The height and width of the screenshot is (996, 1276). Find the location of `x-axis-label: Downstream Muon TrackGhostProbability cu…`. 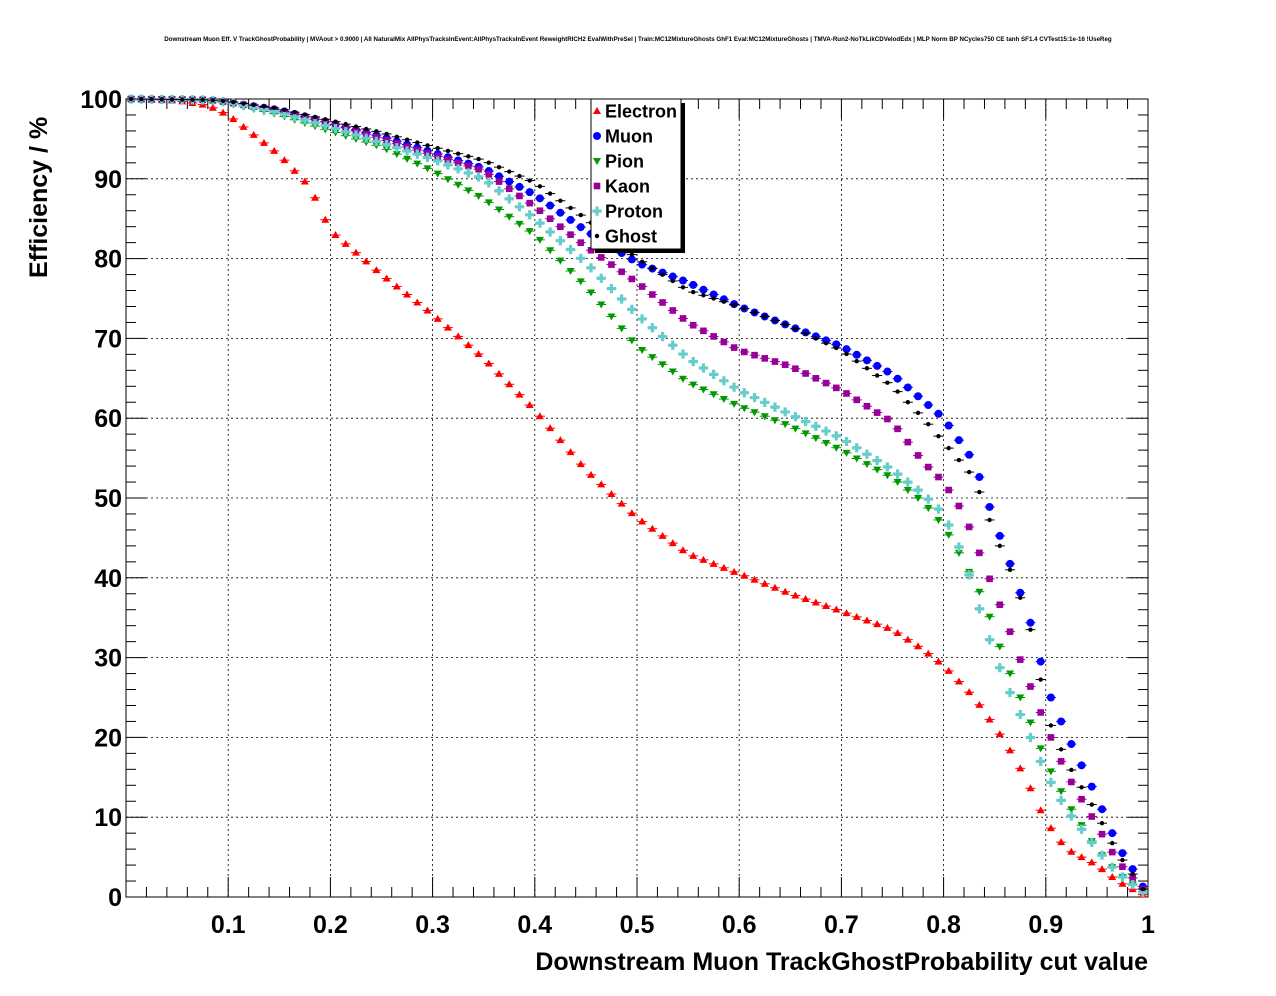

x-axis-label: Downstream Muon TrackGhostProbability cu… is located at coordinates (841, 962).